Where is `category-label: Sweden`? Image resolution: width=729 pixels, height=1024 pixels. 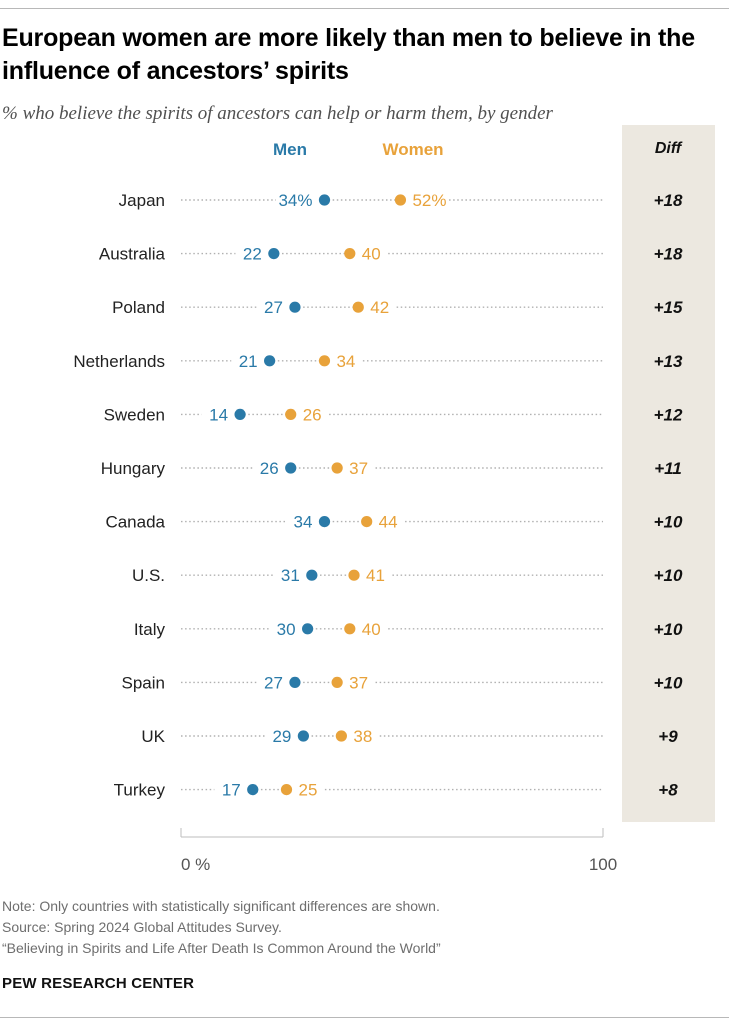 category-label: Sweden is located at coordinates (134, 414).